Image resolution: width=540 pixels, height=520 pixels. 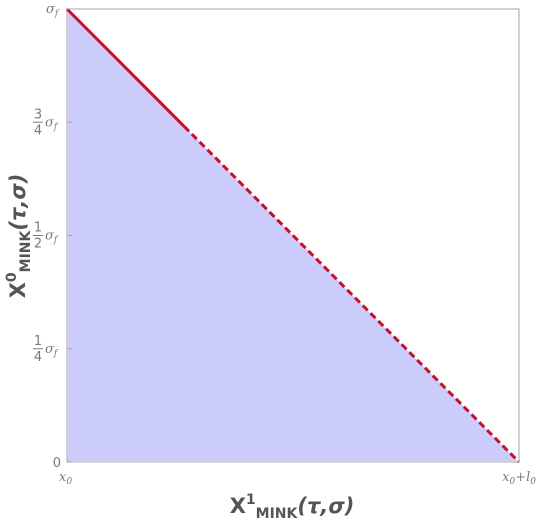 I want to click on x-tick-label: x0, so click(x=65, y=478).